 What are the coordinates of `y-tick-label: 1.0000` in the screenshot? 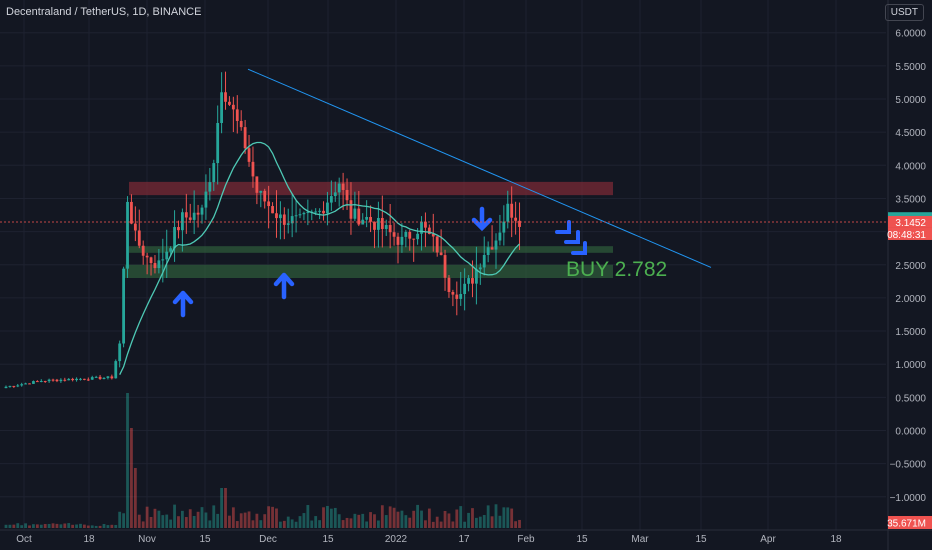 It's located at (910, 365).